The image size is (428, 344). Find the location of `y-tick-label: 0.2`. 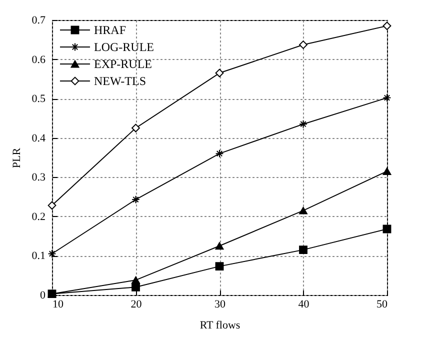

y-tick-label: 0.2 is located at coordinates (39, 216).